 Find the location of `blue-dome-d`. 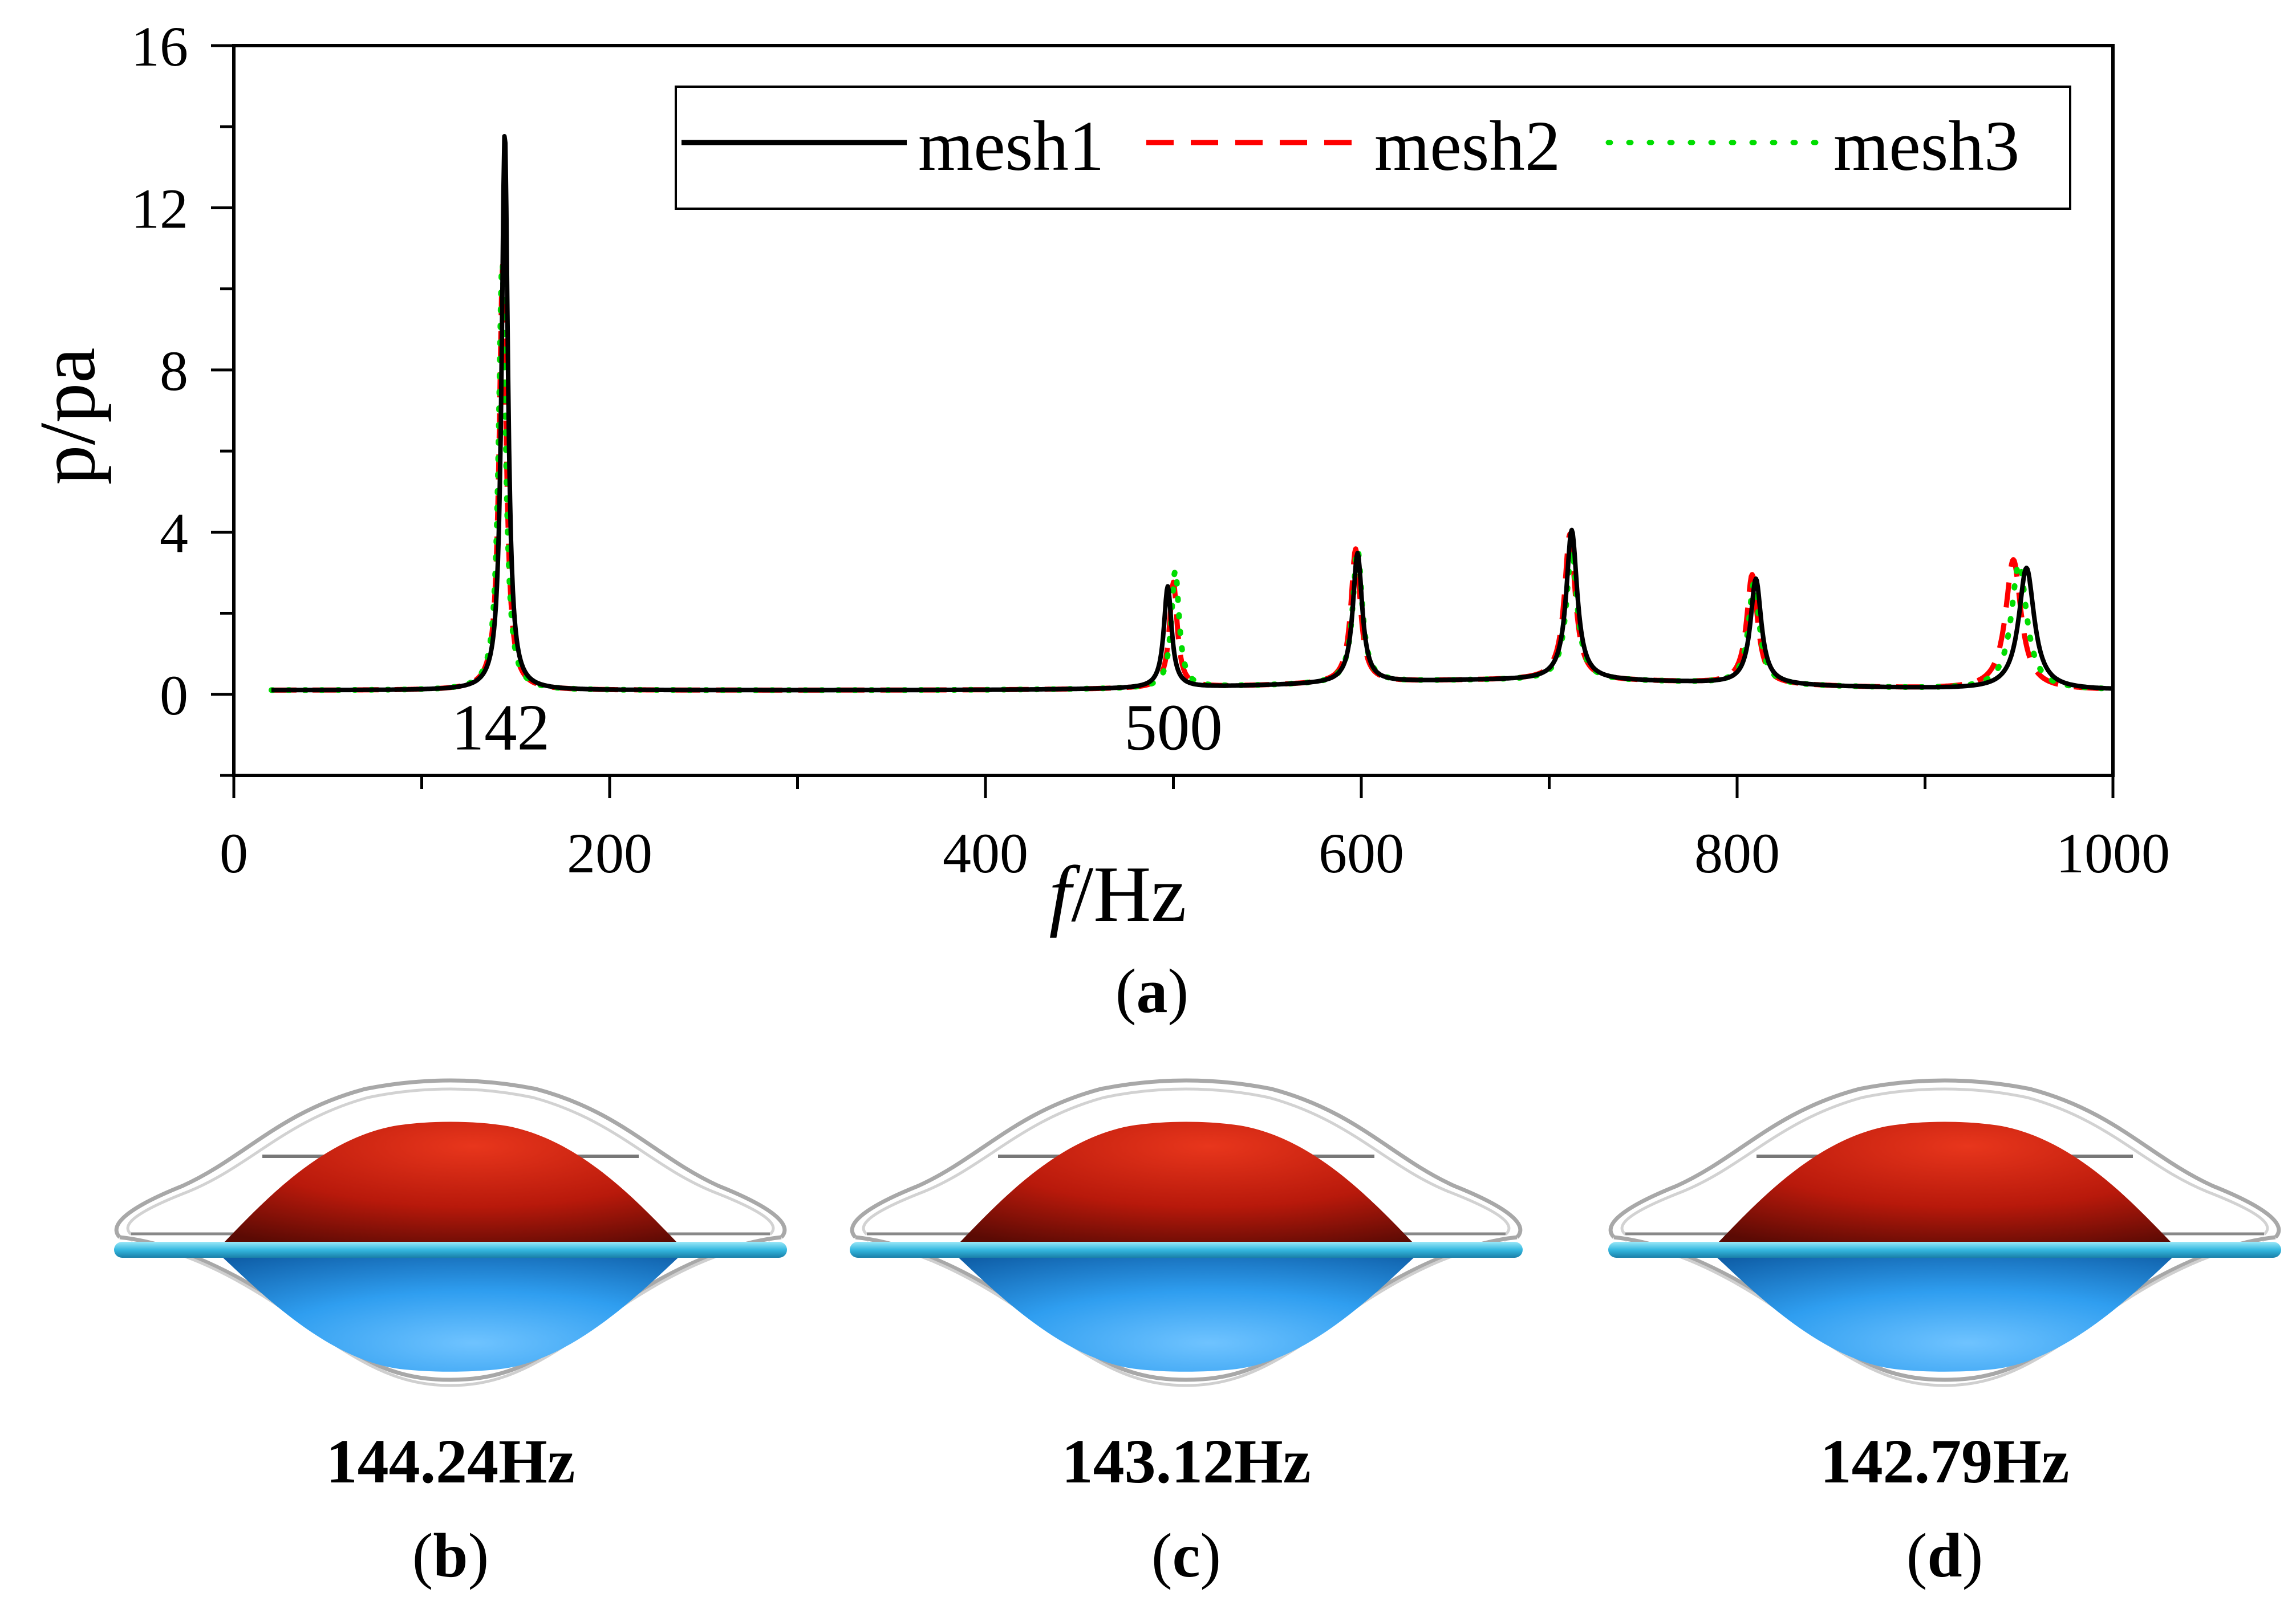

blue-dome-d is located at coordinates (1945, 1314).